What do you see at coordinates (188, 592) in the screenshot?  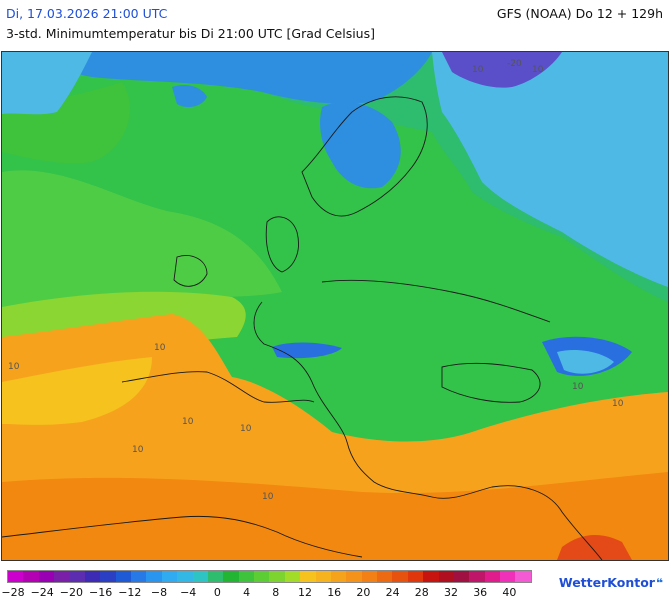 I see `scale-tick-label: −4` at bounding box center [188, 592].